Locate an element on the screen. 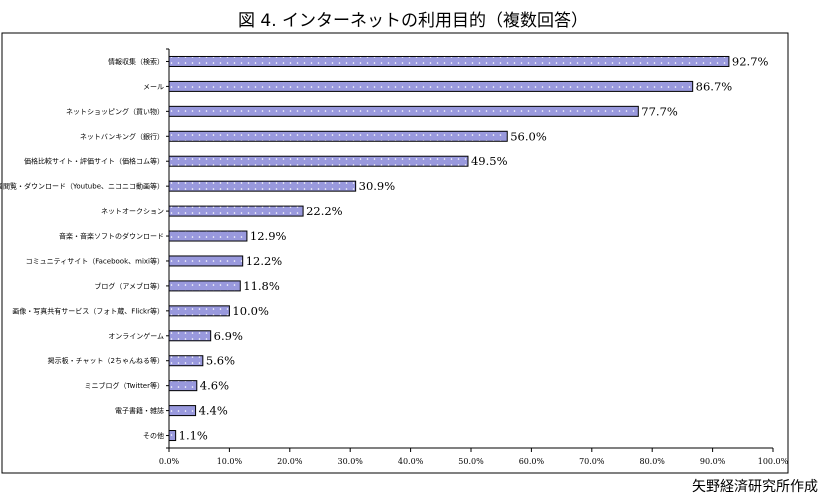 This screenshot has height=499, width=826. x-tick-label: 80.0% is located at coordinates (652, 461).